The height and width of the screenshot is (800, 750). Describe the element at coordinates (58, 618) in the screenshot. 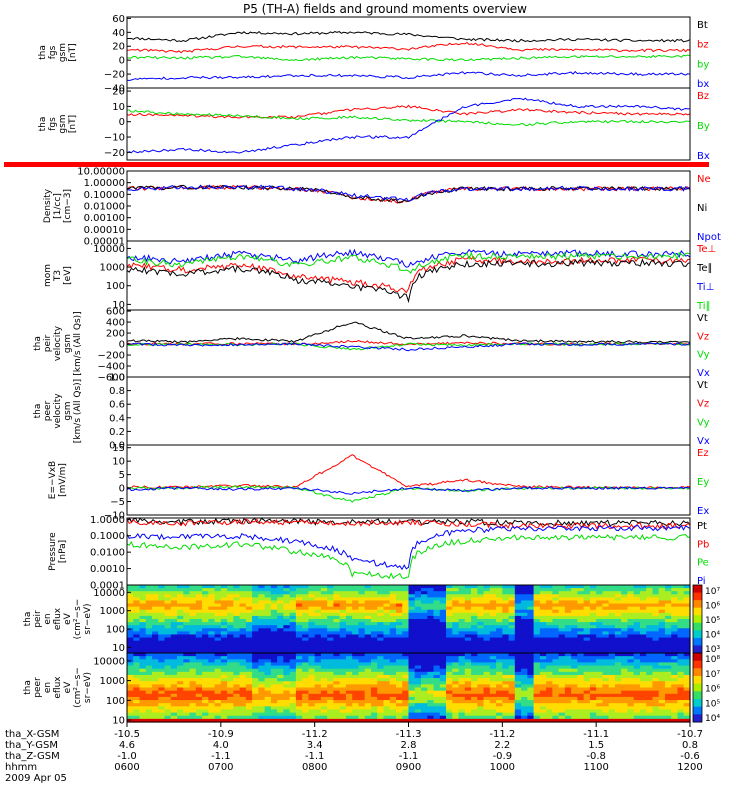

I see `y-axis-label-line: eflux` at that location.